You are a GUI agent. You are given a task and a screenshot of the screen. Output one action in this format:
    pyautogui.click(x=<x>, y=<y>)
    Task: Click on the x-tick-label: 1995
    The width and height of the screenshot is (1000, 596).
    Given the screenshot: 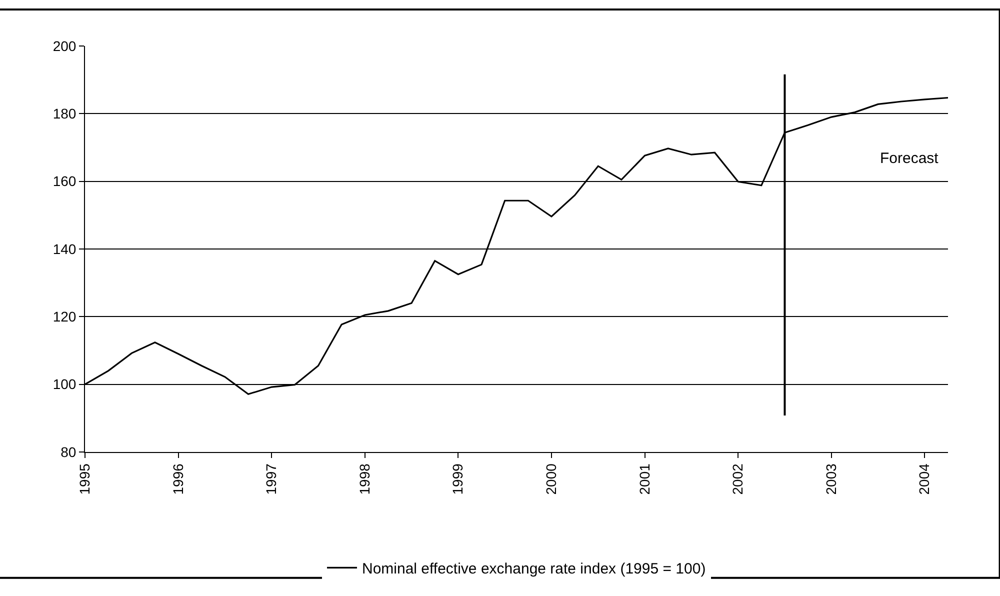 What is the action you would take?
    pyautogui.click(x=84, y=479)
    